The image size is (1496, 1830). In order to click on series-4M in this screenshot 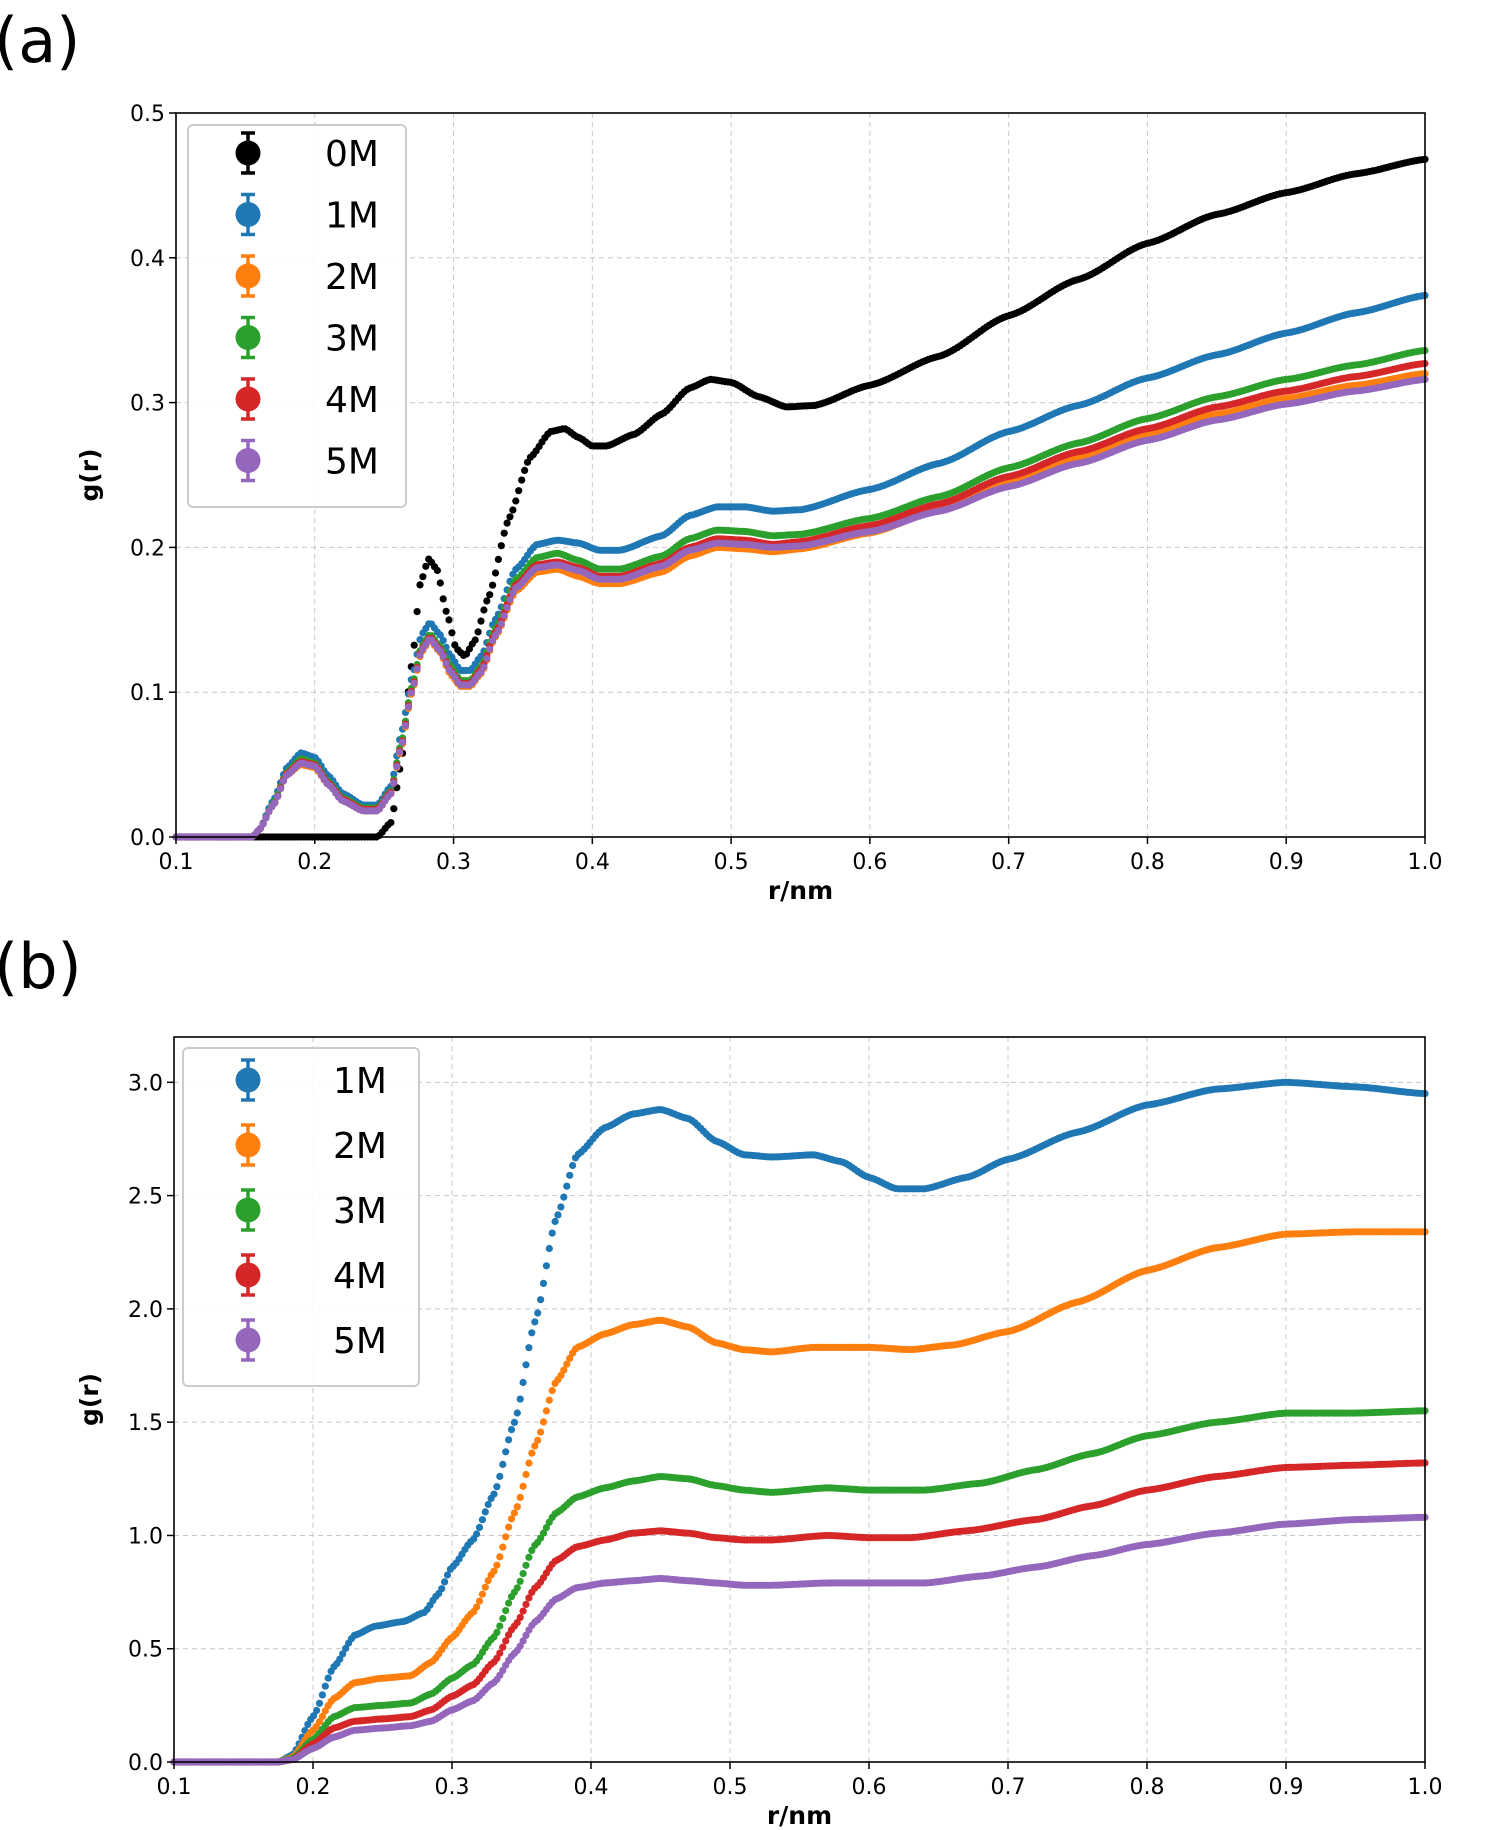, I will do `click(799, 1612)`.